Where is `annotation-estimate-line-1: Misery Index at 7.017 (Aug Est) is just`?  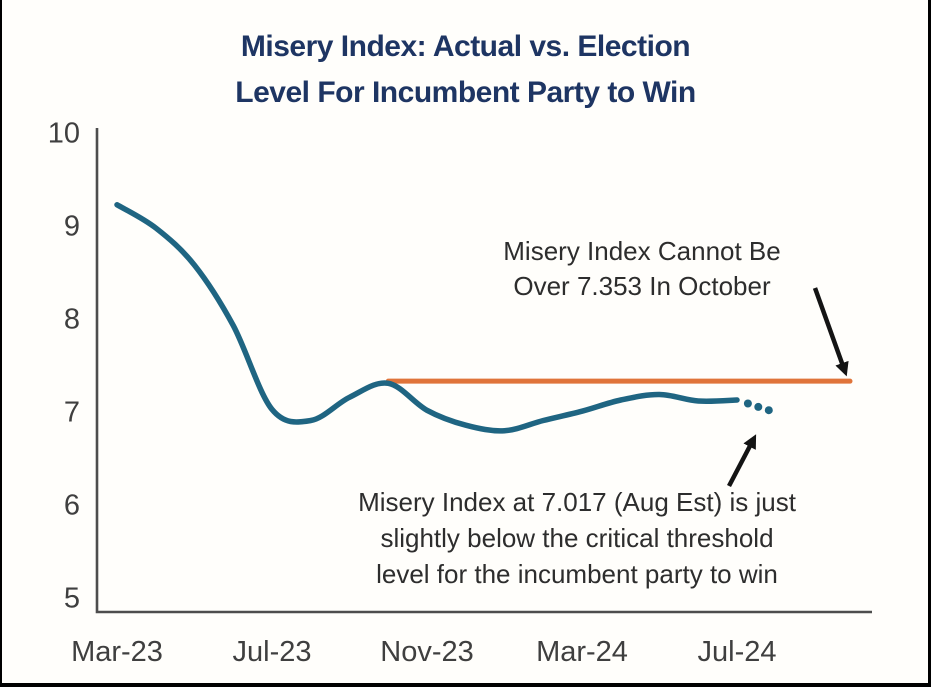 annotation-estimate-line-1: Misery Index at 7.017 (Aug Est) is just is located at coordinates (577, 502).